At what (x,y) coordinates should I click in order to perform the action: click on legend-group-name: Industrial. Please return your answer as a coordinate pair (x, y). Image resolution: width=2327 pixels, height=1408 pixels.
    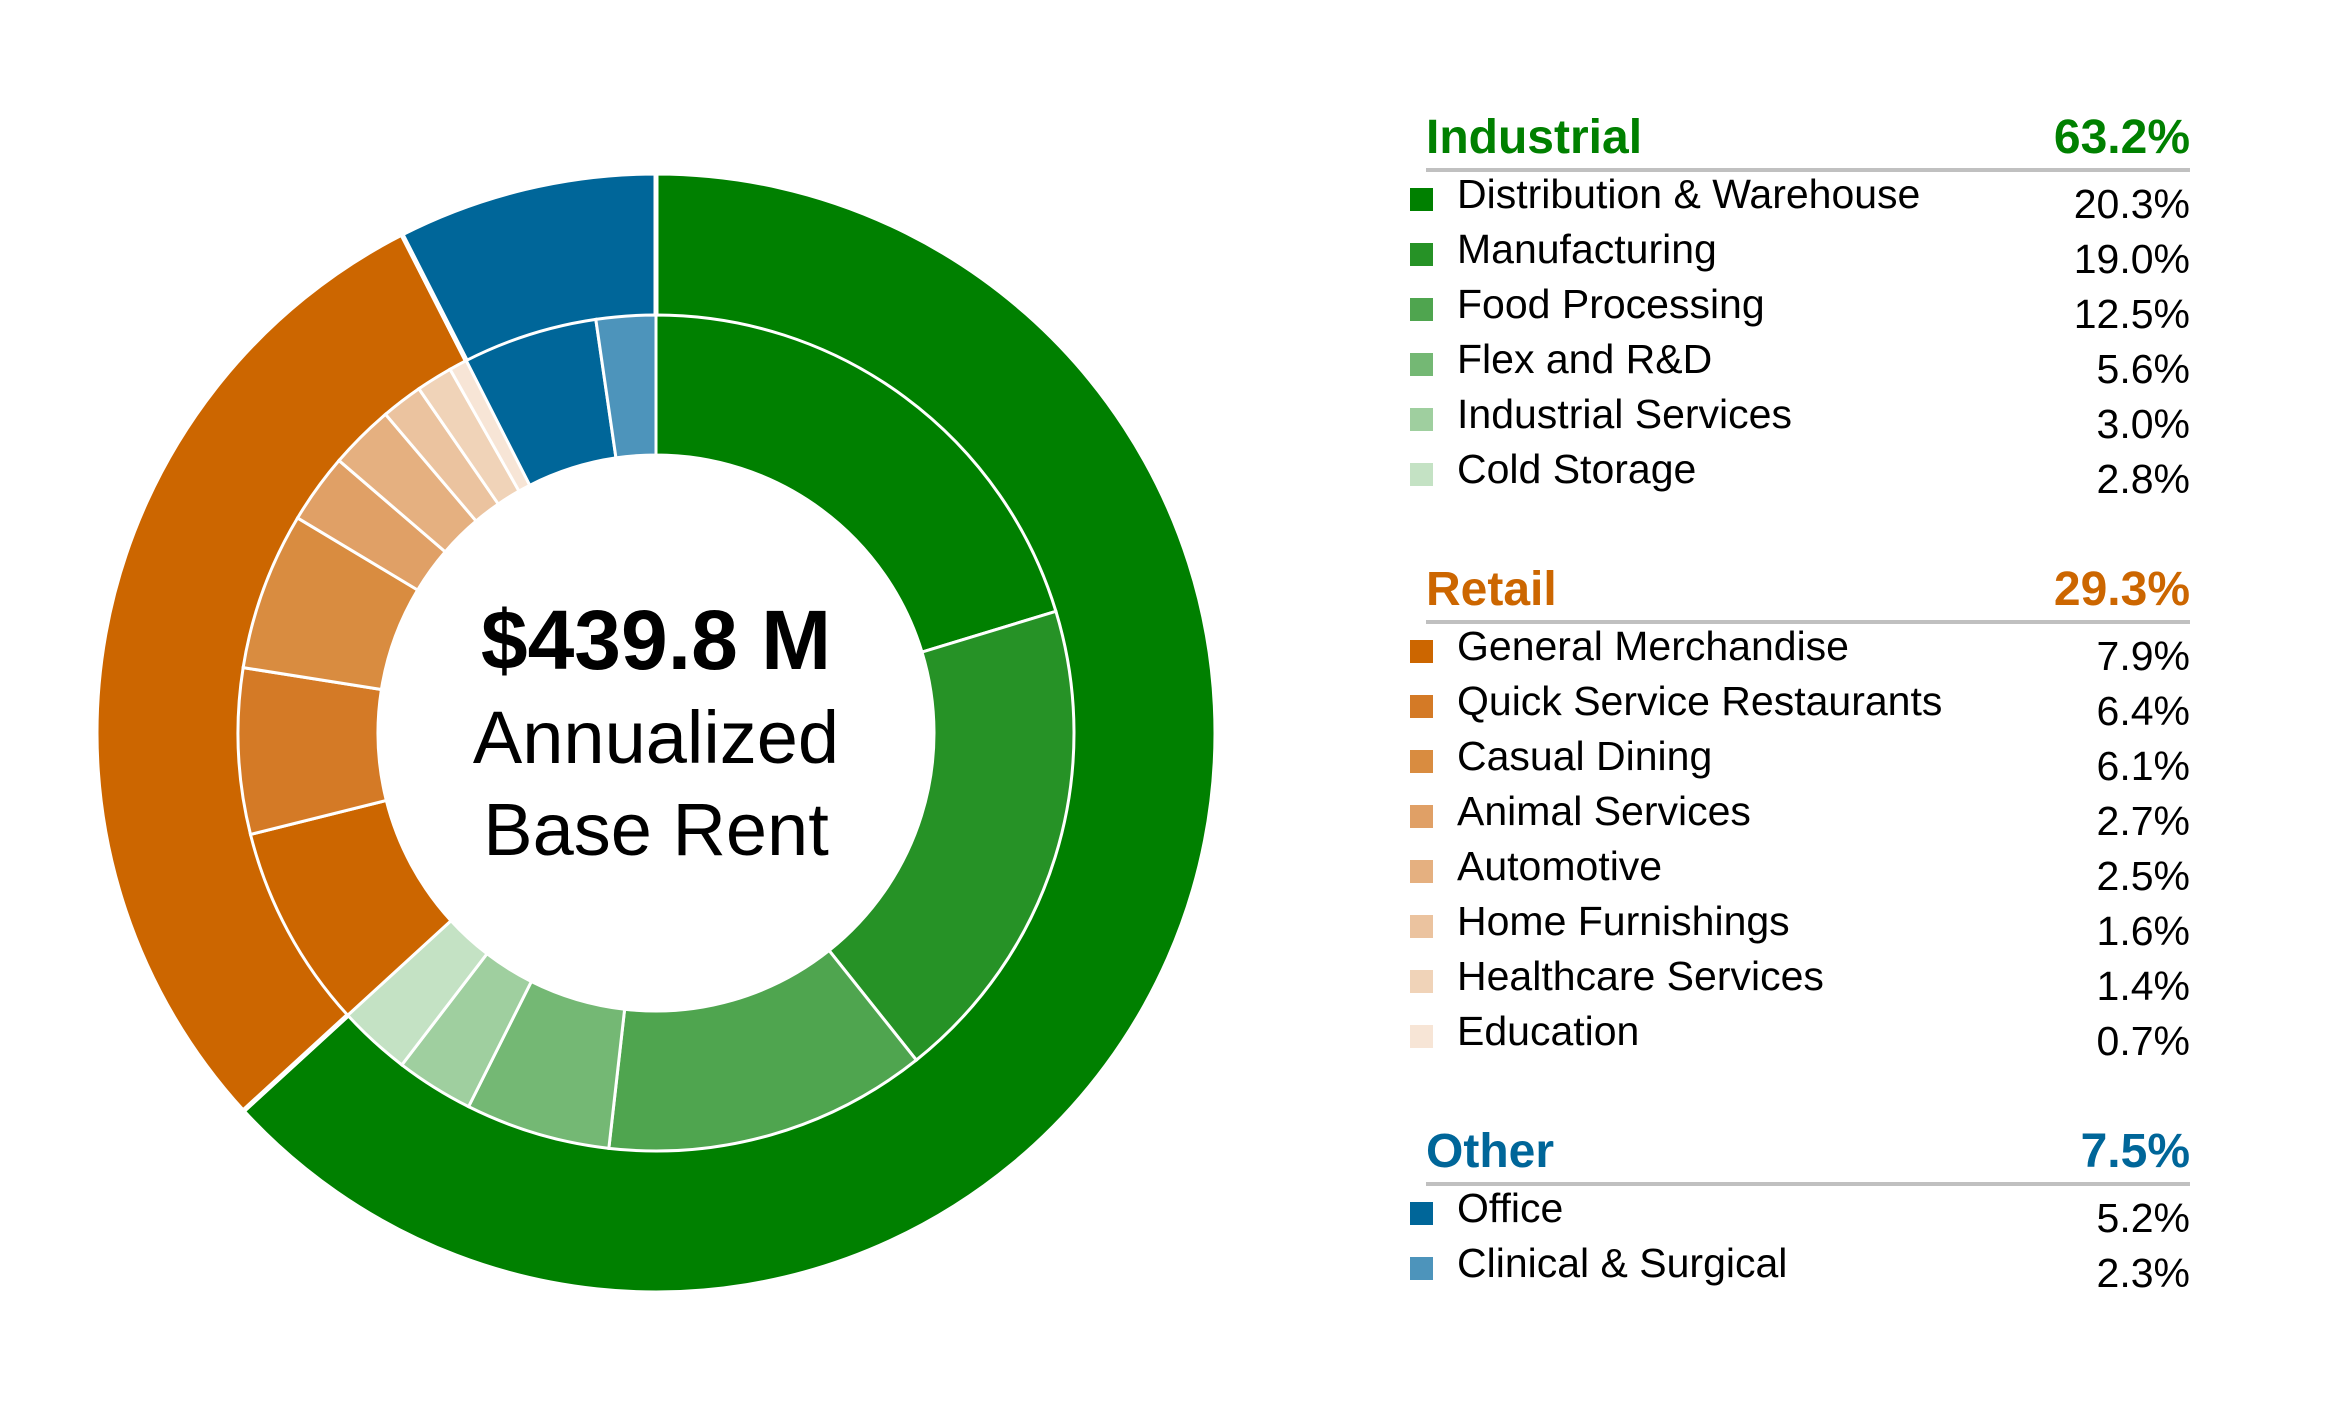
    Looking at the image, I should click on (1534, 137).